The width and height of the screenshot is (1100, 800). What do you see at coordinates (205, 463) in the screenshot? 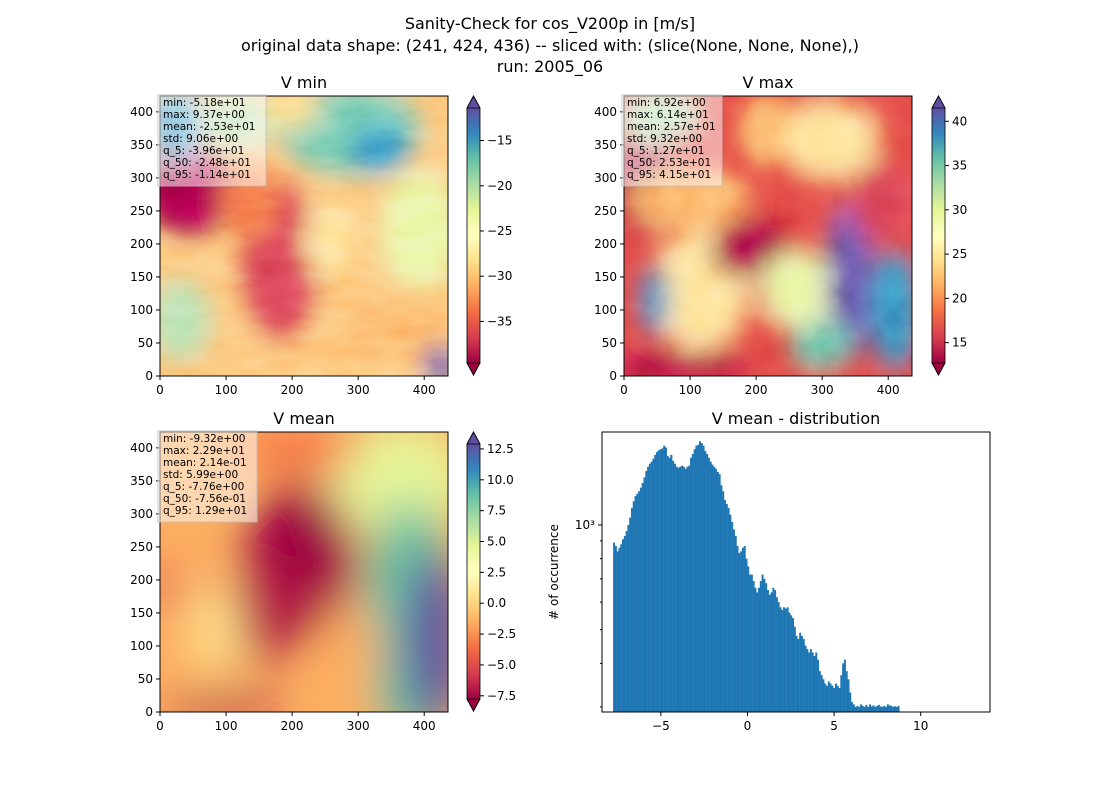
I see `stats-line: mean: 2.14e-01` at bounding box center [205, 463].